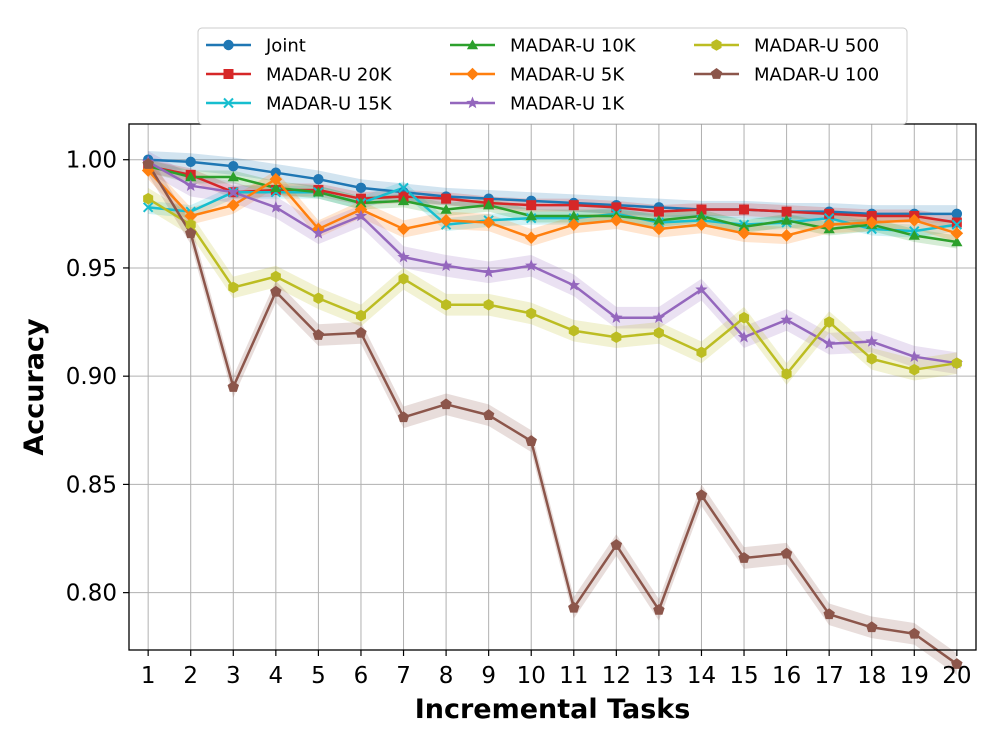 The image size is (997, 747). What do you see at coordinates (914, 676) in the screenshot?
I see `x-tick-label: 19` at bounding box center [914, 676].